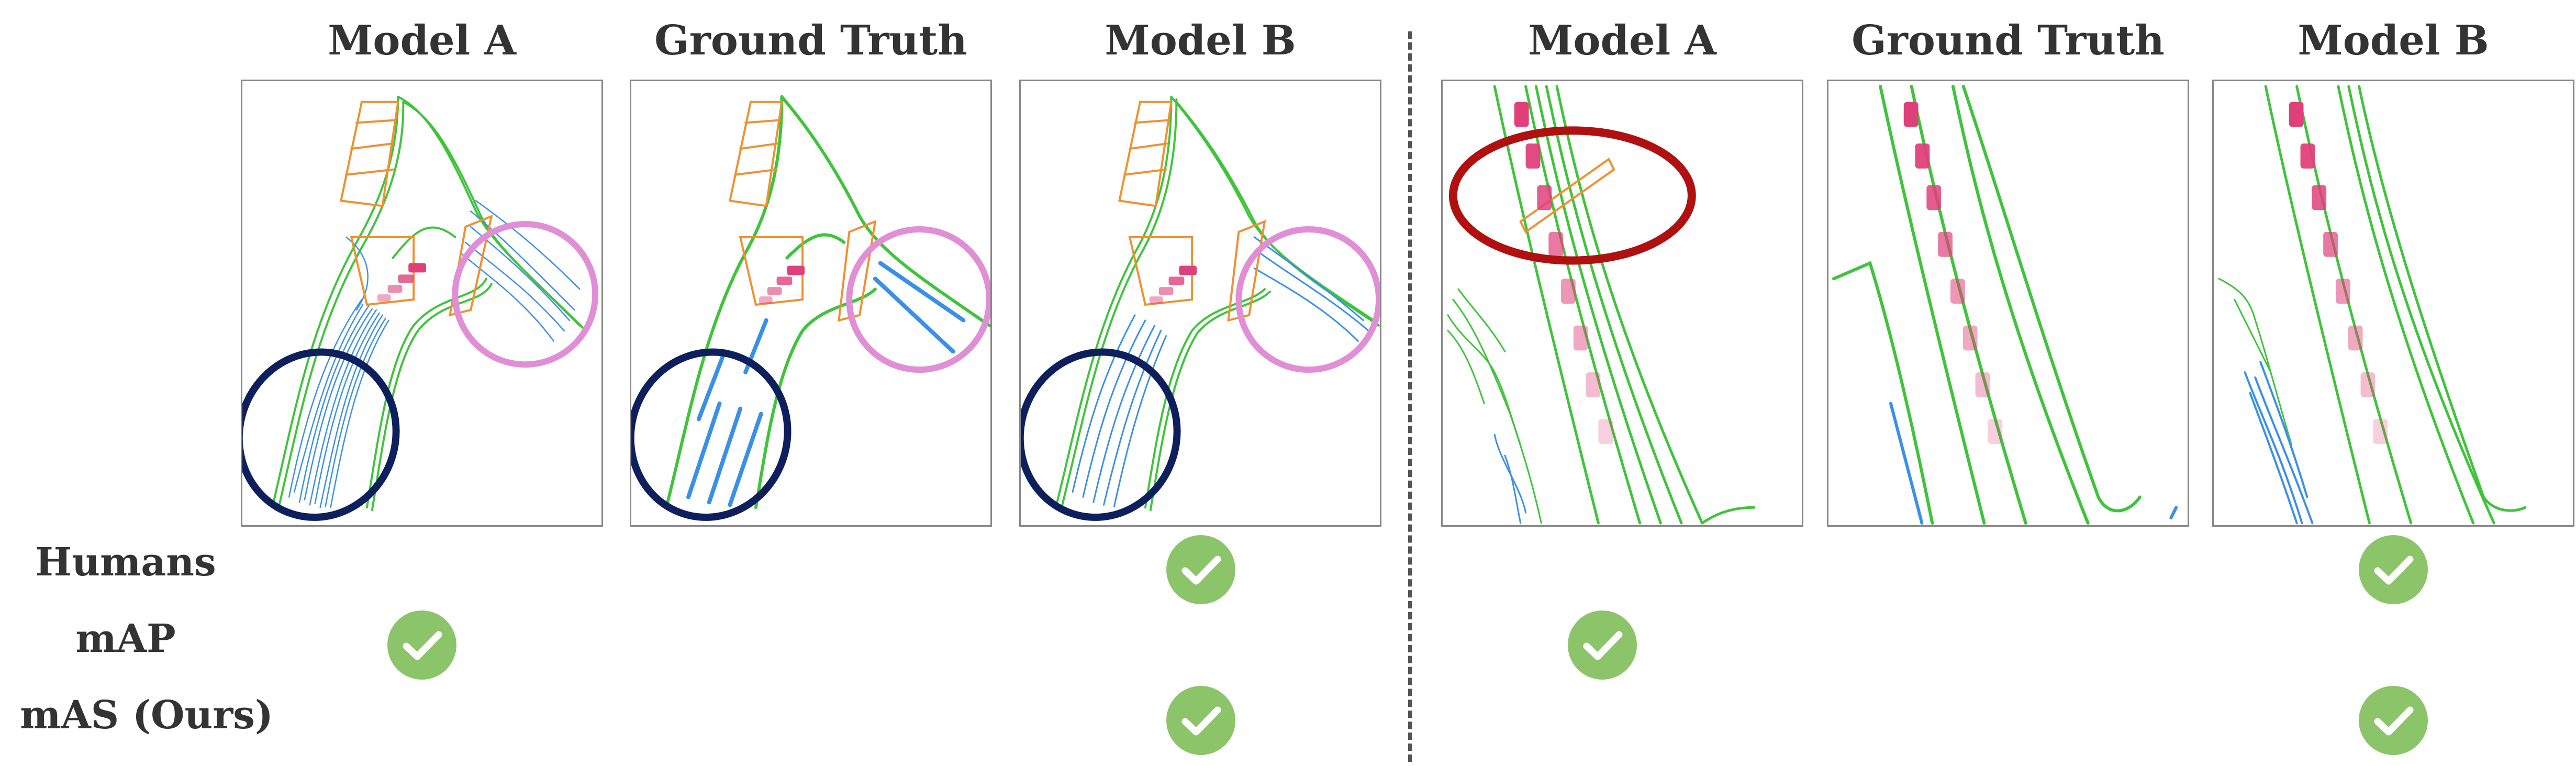  Describe the element at coordinates (810, 40) in the screenshot. I see `header-left-ground-truth: Ground Truth` at that location.